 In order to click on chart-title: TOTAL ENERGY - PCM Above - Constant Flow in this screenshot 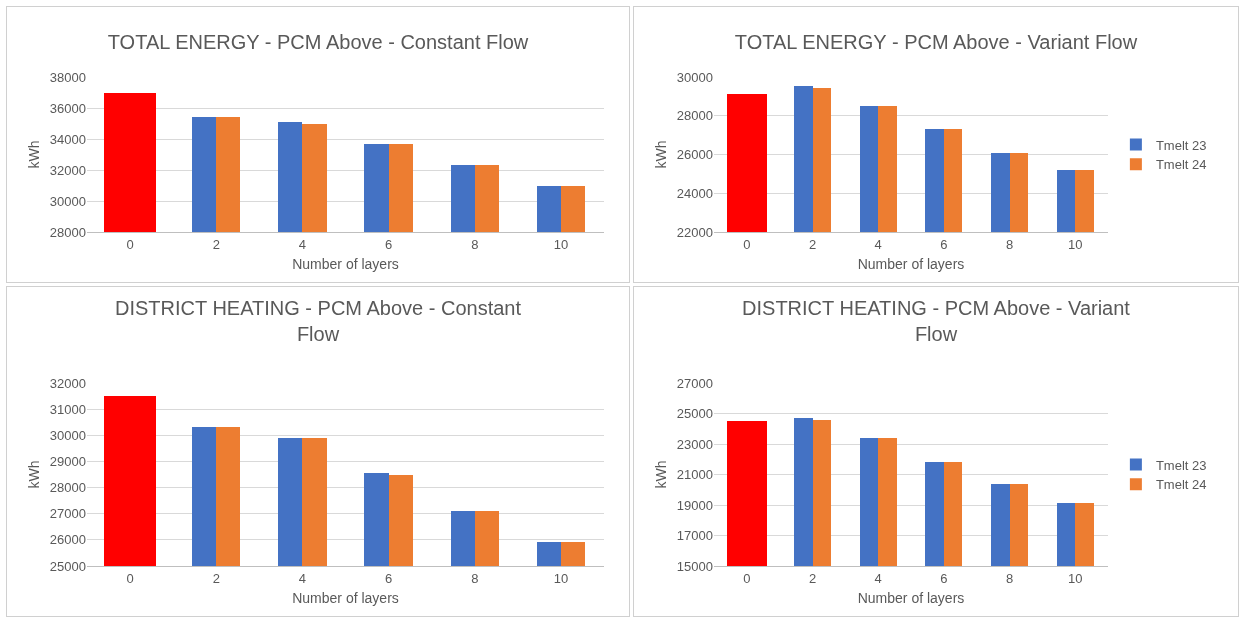, I will do `click(318, 42)`.